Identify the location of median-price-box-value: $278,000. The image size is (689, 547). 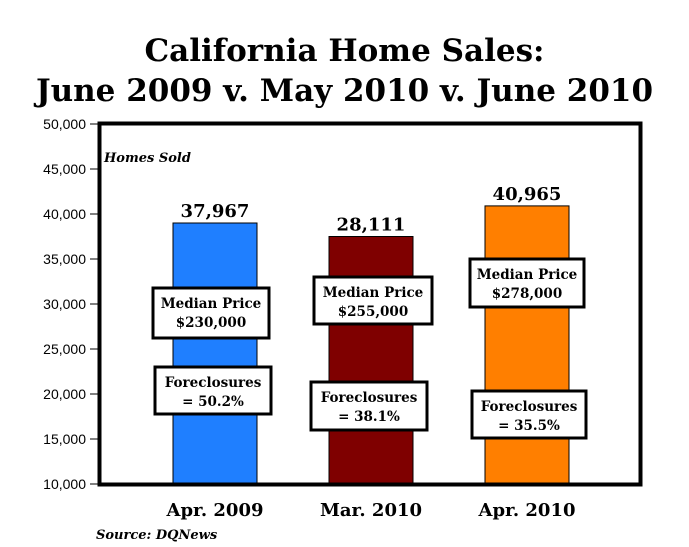
(527, 294).